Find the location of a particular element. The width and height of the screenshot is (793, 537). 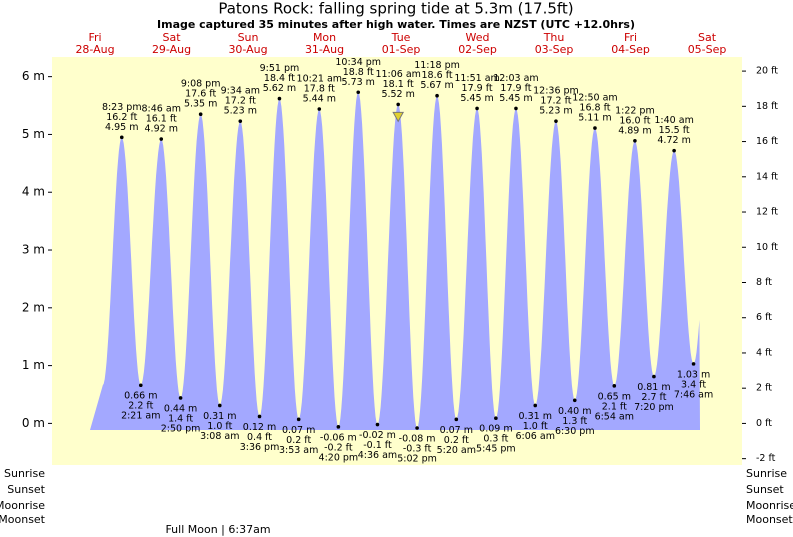

row-label: Sunrise is located at coordinates (24, 473).